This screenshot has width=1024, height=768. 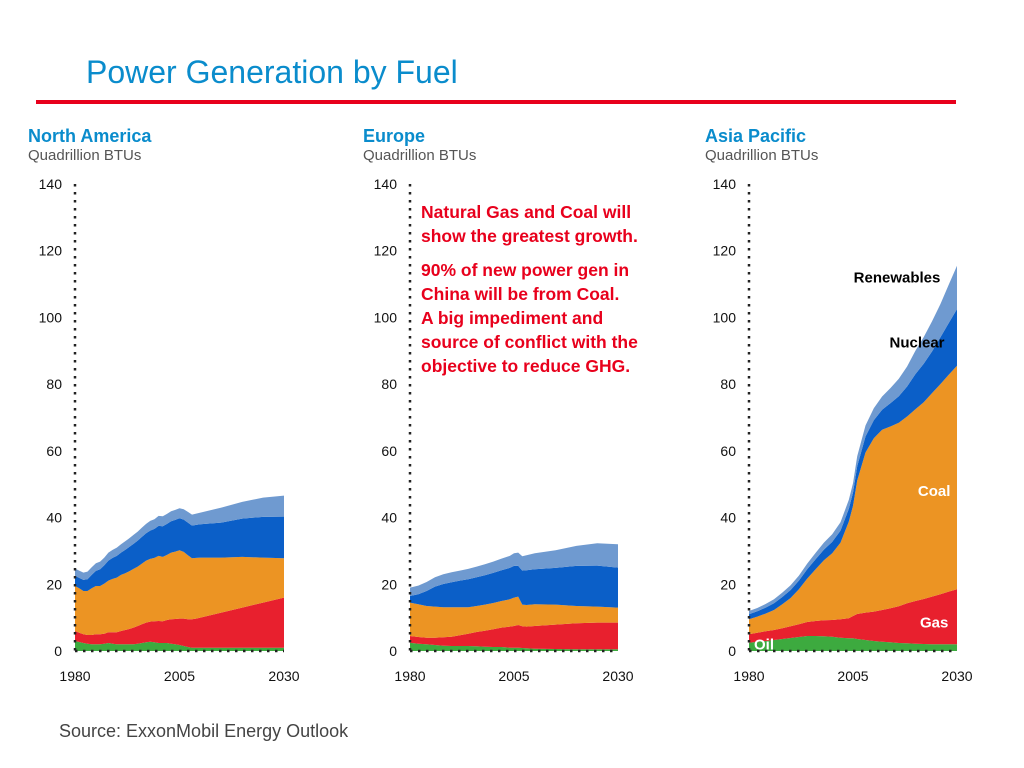 What do you see at coordinates (728, 584) in the screenshot?
I see `asia-pacific-ytick-20: 20` at bounding box center [728, 584].